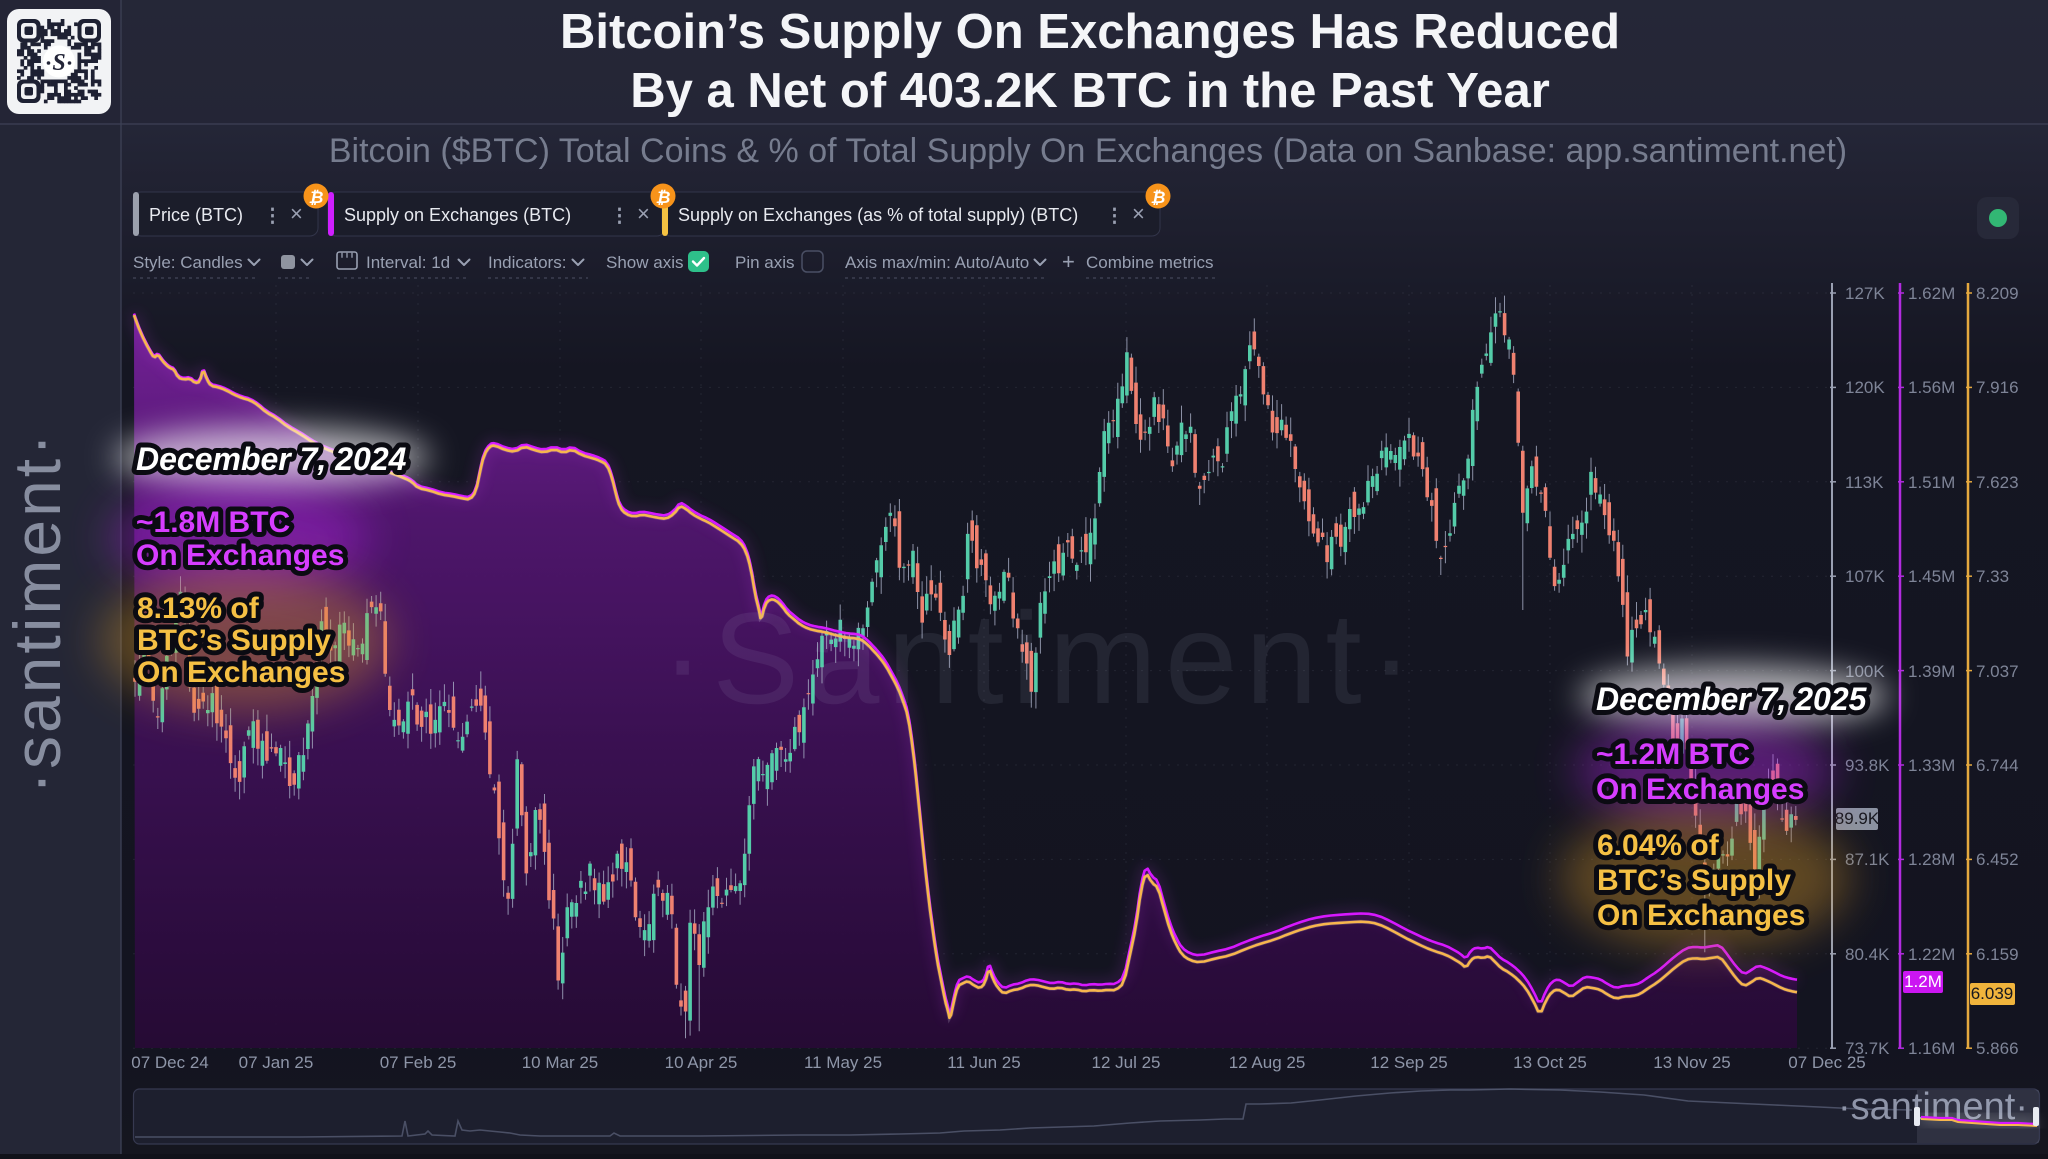 The image size is (2048, 1159). I want to click on svg-text: Price (BTC), so click(196, 215).